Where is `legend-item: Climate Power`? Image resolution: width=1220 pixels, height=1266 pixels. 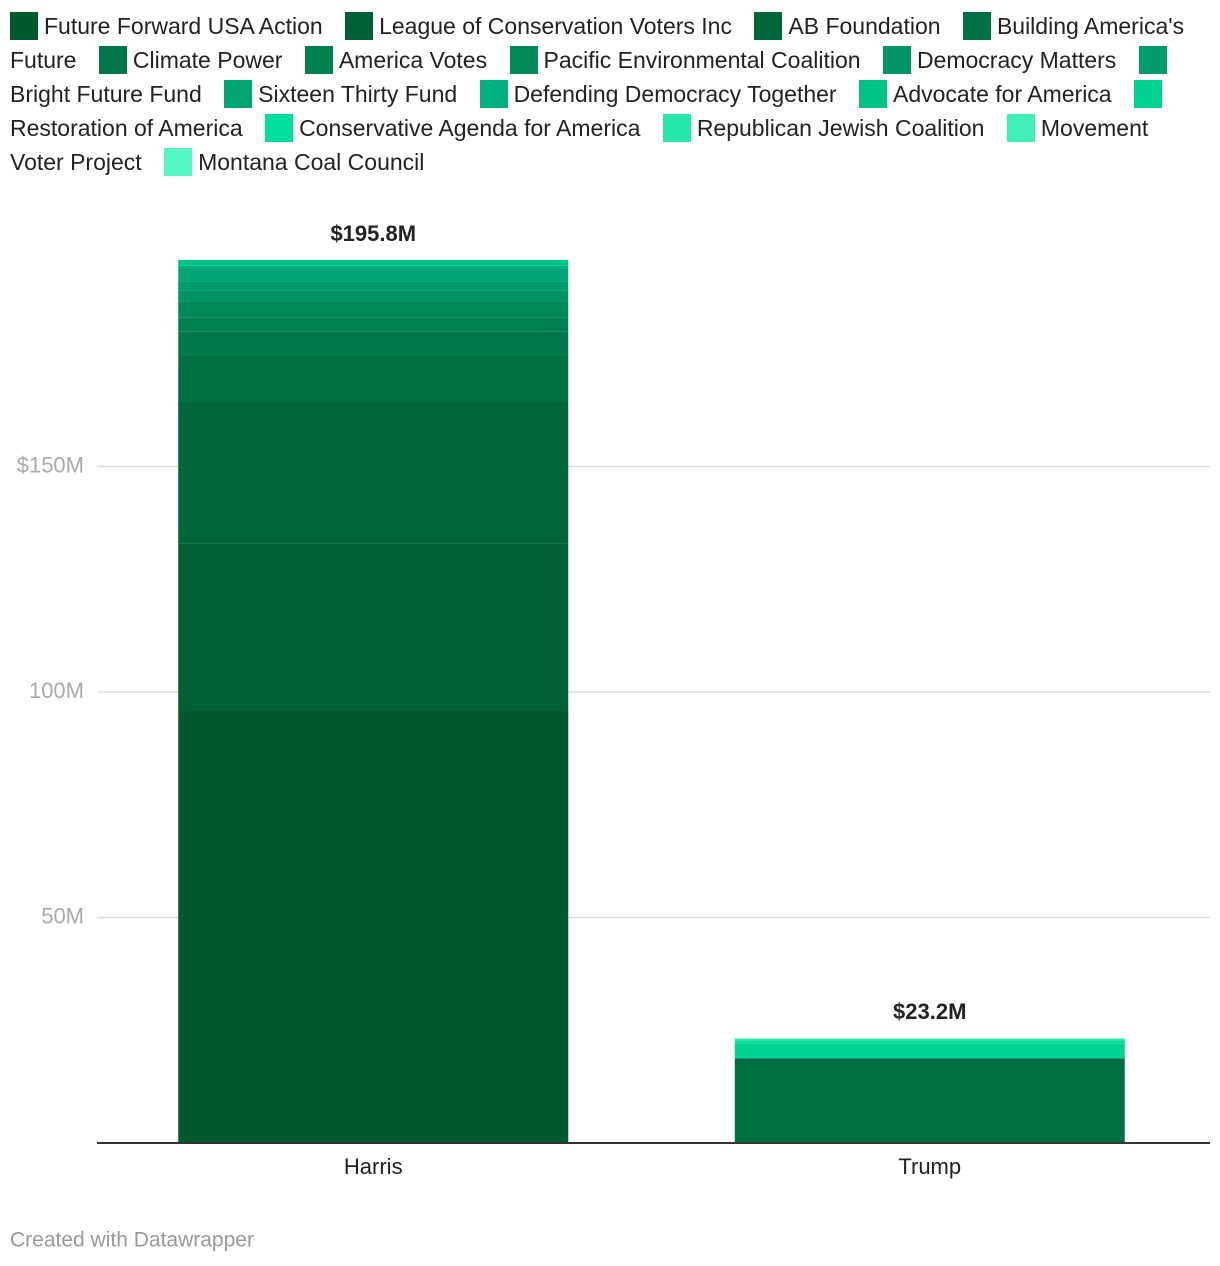 legend-item: Climate Power is located at coordinates (190, 60).